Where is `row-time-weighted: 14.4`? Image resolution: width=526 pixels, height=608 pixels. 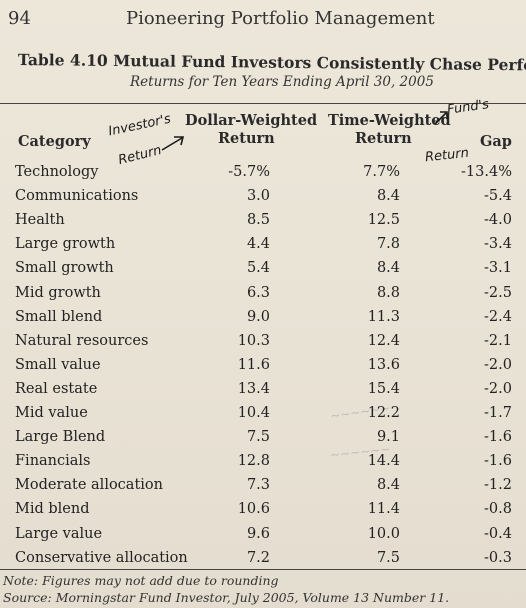 row-time-weighted: 14.4 is located at coordinates (383, 461).